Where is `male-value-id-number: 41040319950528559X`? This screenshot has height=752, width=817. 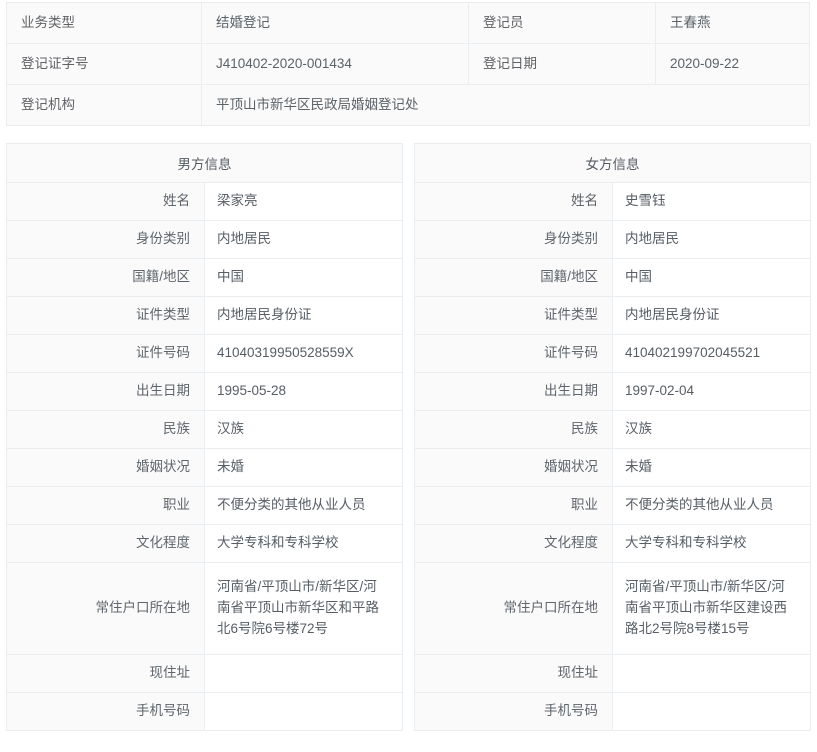 male-value-id-number: 41040319950528559X is located at coordinates (303, 353).